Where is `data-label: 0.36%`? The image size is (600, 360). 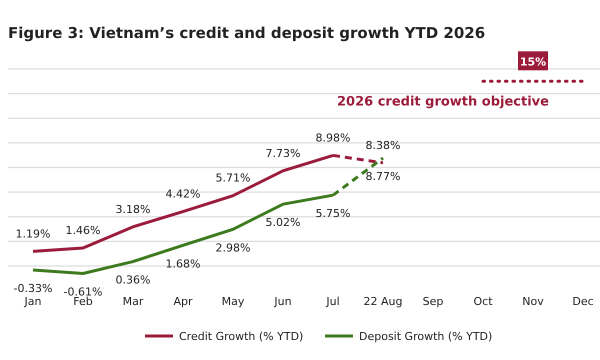 data-label: 0.36% is located at coordinates (133, 280).